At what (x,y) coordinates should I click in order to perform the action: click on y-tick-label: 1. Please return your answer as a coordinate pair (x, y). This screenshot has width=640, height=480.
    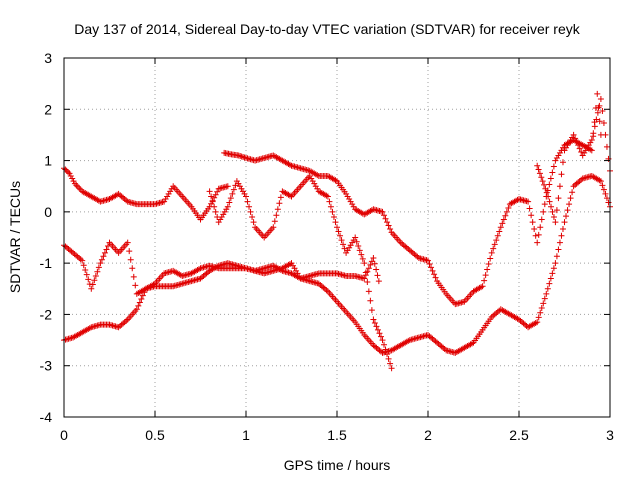
    Looking at the image, I should click on (48, 161).